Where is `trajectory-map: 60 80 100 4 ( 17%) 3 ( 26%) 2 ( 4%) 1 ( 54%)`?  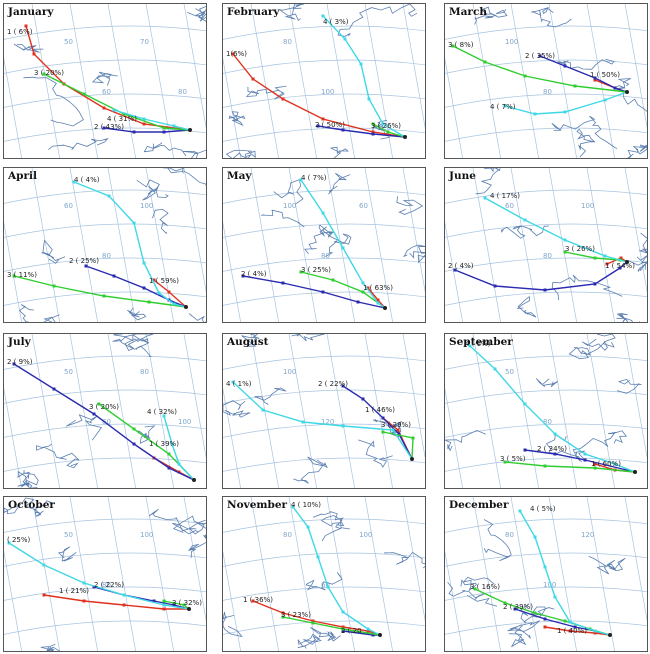 trajectory-map: 60 80 100 4 ( 17%) 3 ( 26%) 2 ( 4%) 1 ( 54%) is located at coordinates (546, 245).